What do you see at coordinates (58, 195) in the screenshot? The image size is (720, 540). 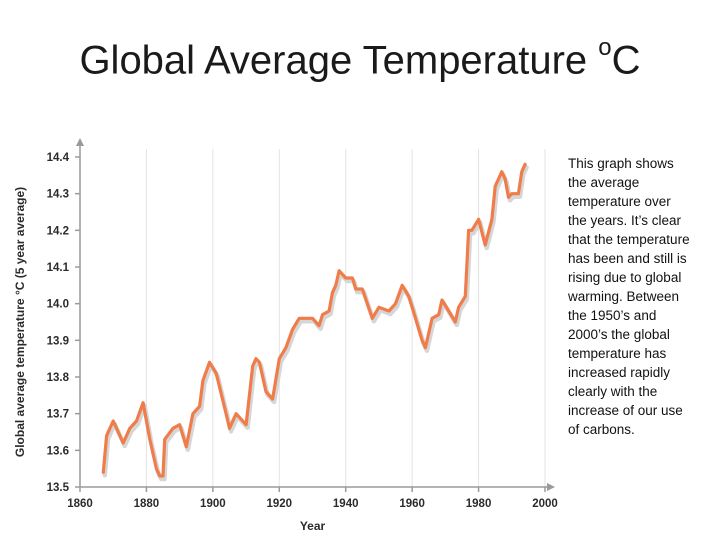 I see `y-tick-label: 14.3` at bounding box center [58, 195].